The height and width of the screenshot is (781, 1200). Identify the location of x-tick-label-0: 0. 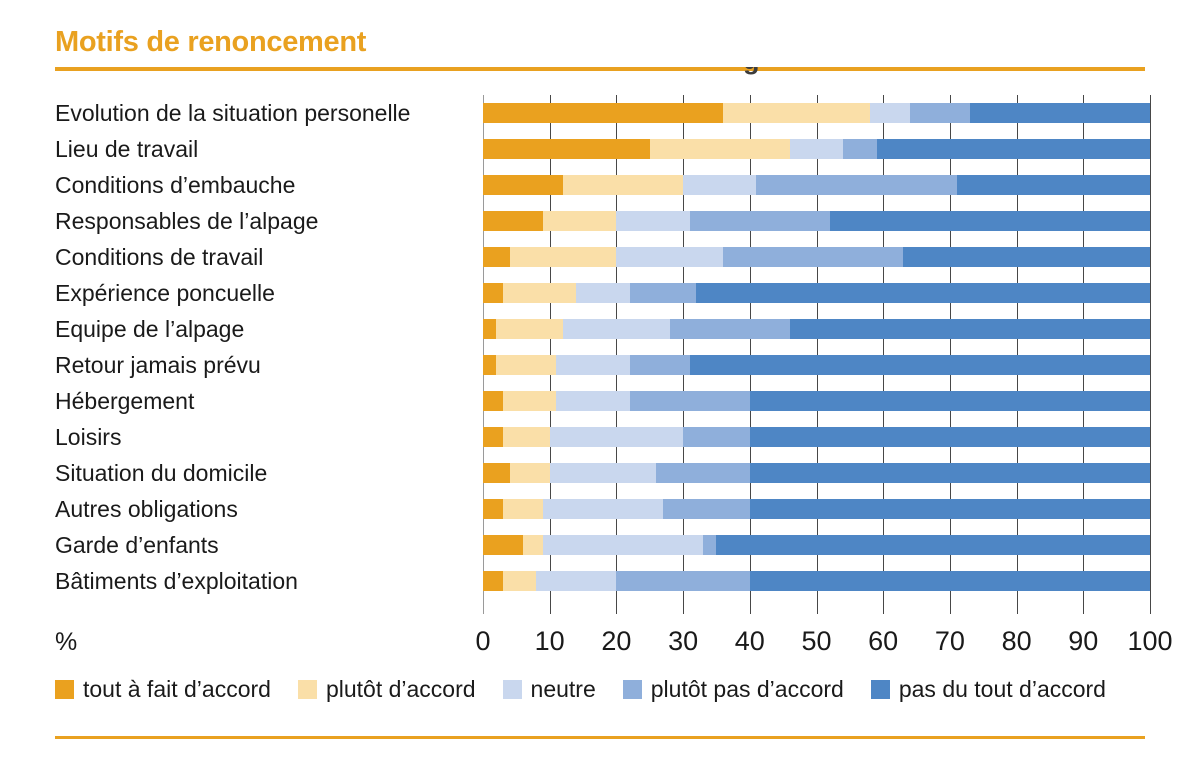
(483, 641).